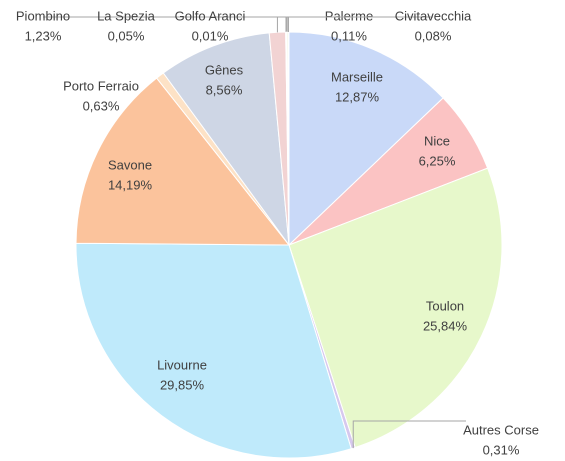  Describe the element at coordinates (437, 140) in the screenshot. I see `category-label: Nice` at that location.